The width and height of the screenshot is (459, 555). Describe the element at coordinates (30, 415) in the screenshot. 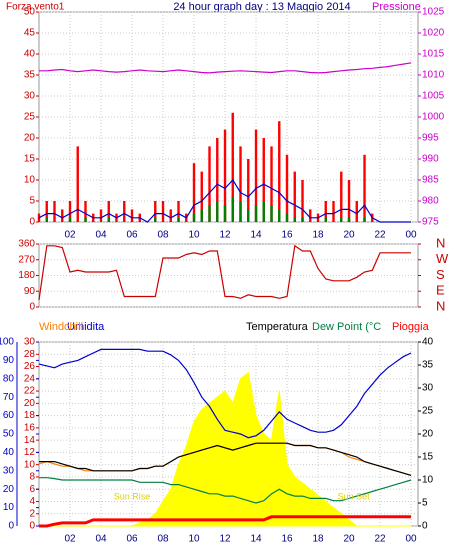

I see `y-tick-label: 18` at that location.